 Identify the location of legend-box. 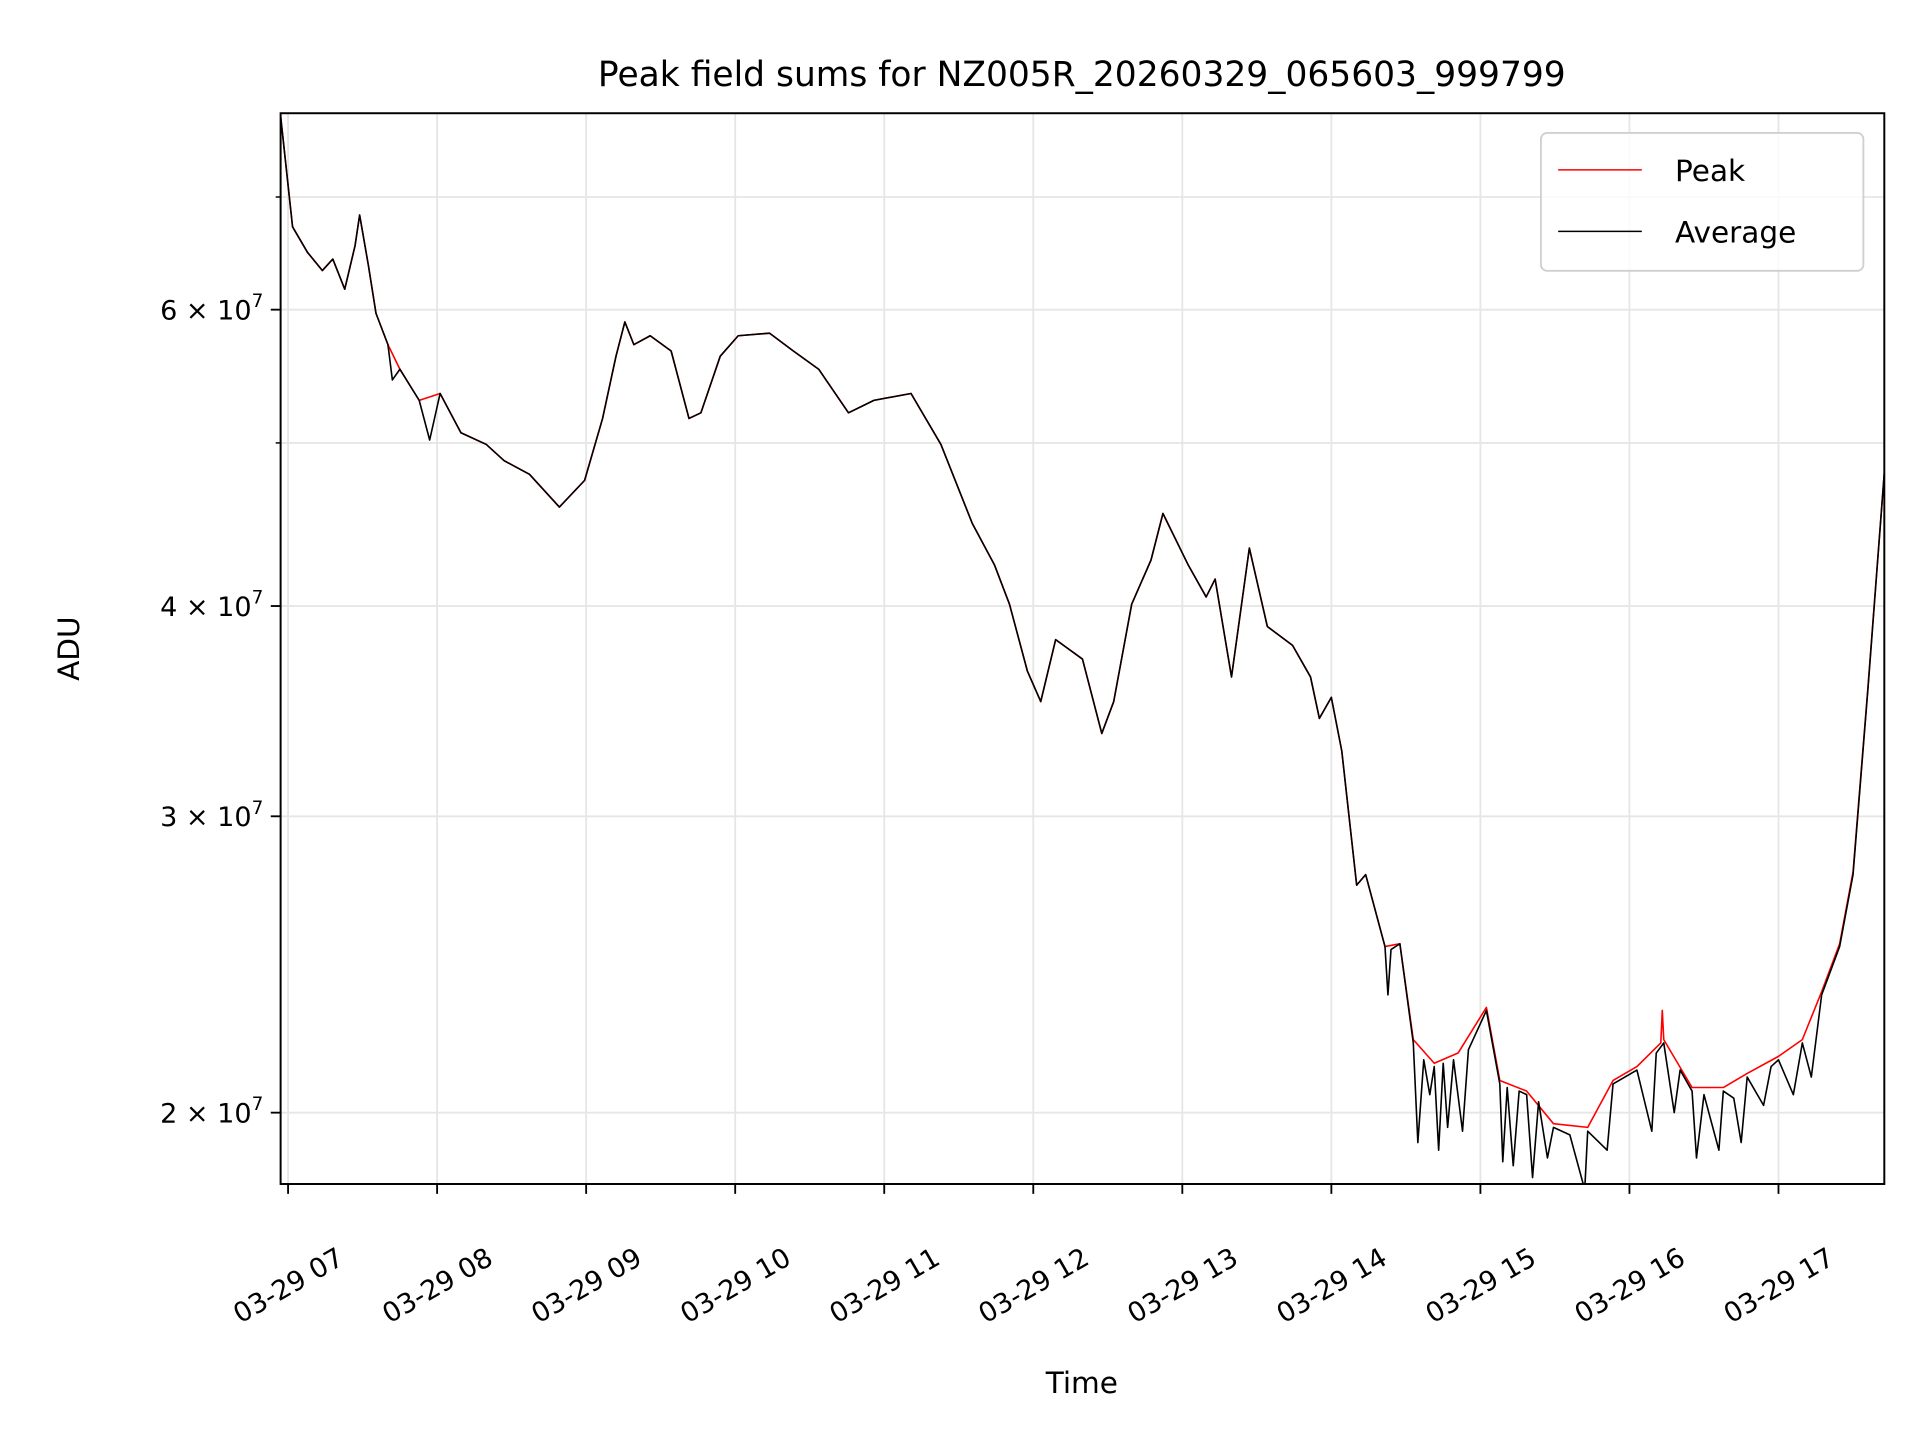
(1702, 202).